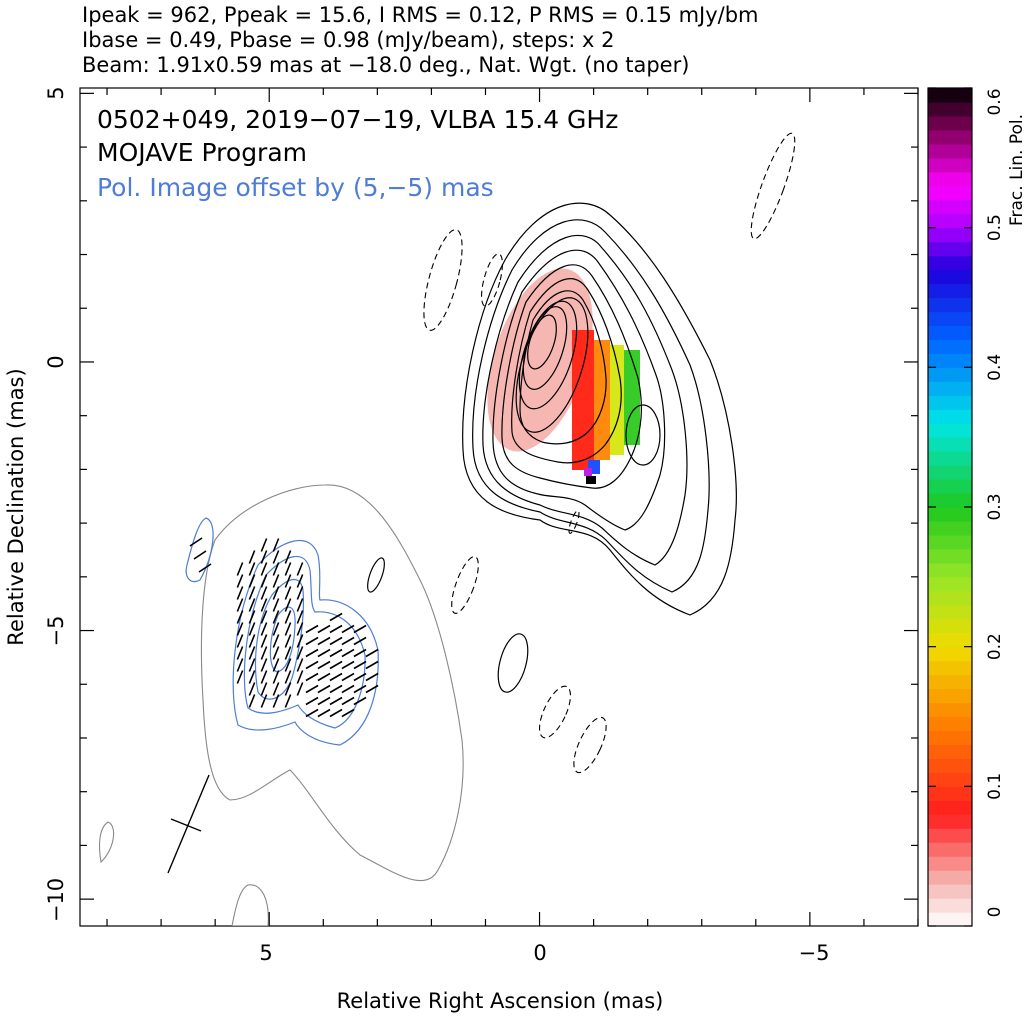 Image resolution: width=1027 pixels, height=1020 pixels. I want to click on colorbar-tick-label: 0.6, so click(995, 101).